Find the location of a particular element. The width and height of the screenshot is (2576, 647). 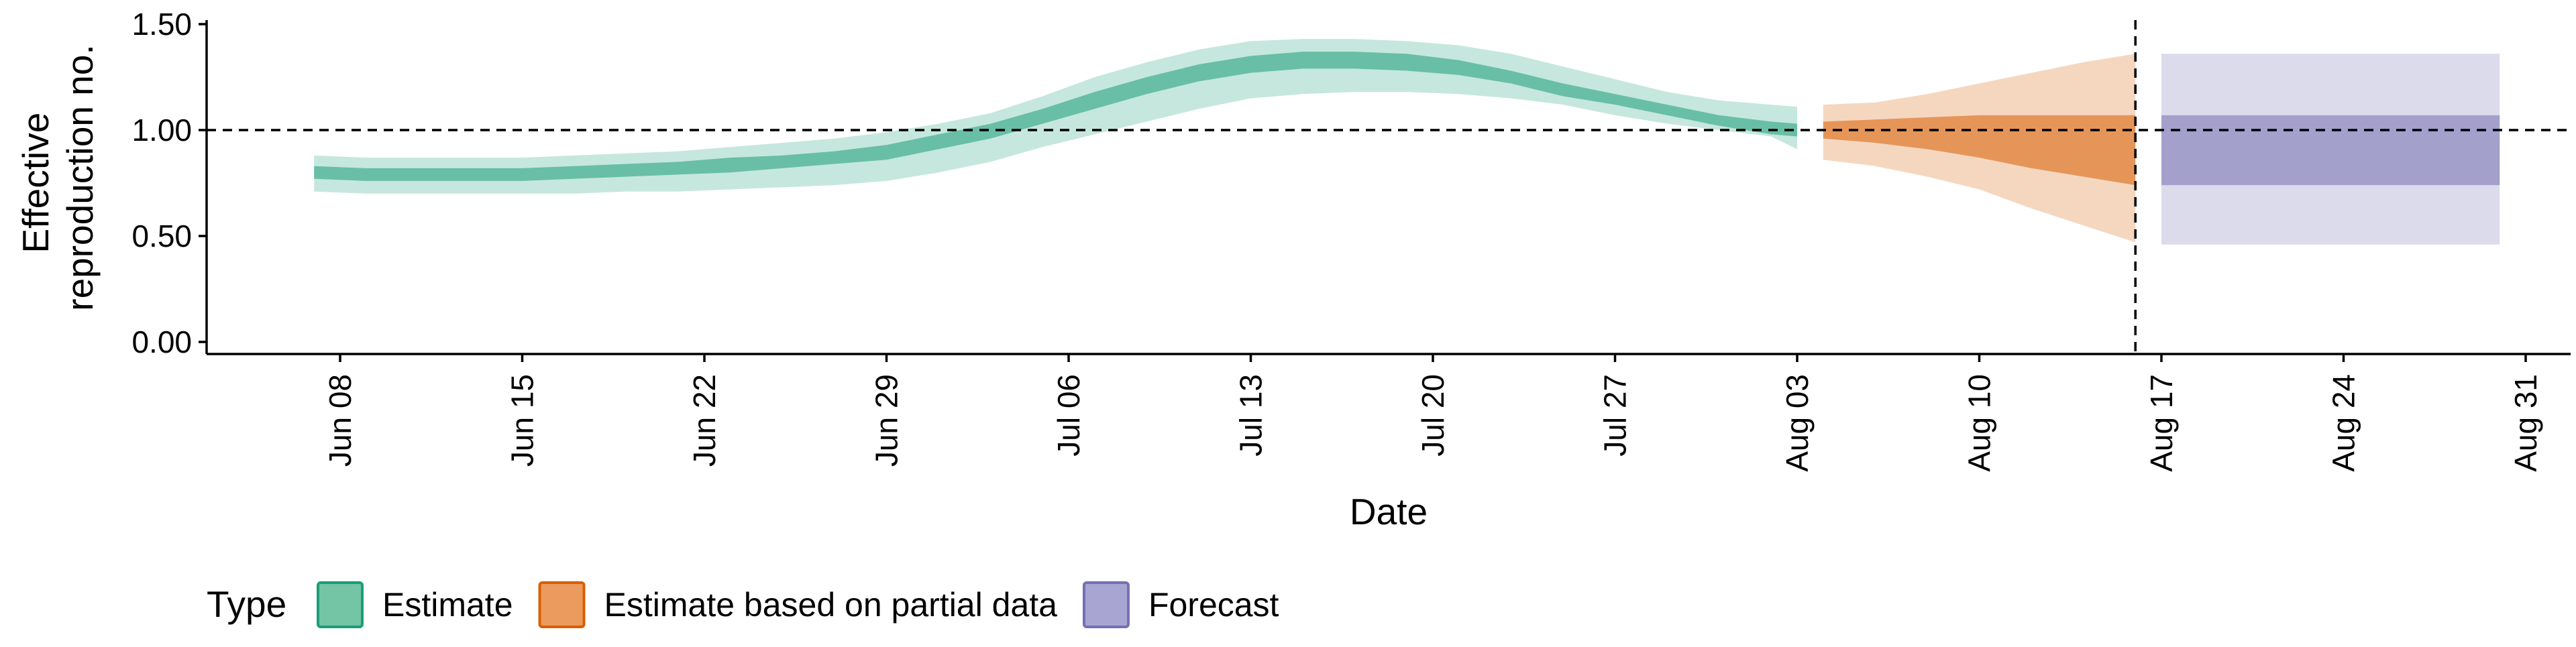

x-tick-label: Jul 06 is located at coordinates (1068, 415).